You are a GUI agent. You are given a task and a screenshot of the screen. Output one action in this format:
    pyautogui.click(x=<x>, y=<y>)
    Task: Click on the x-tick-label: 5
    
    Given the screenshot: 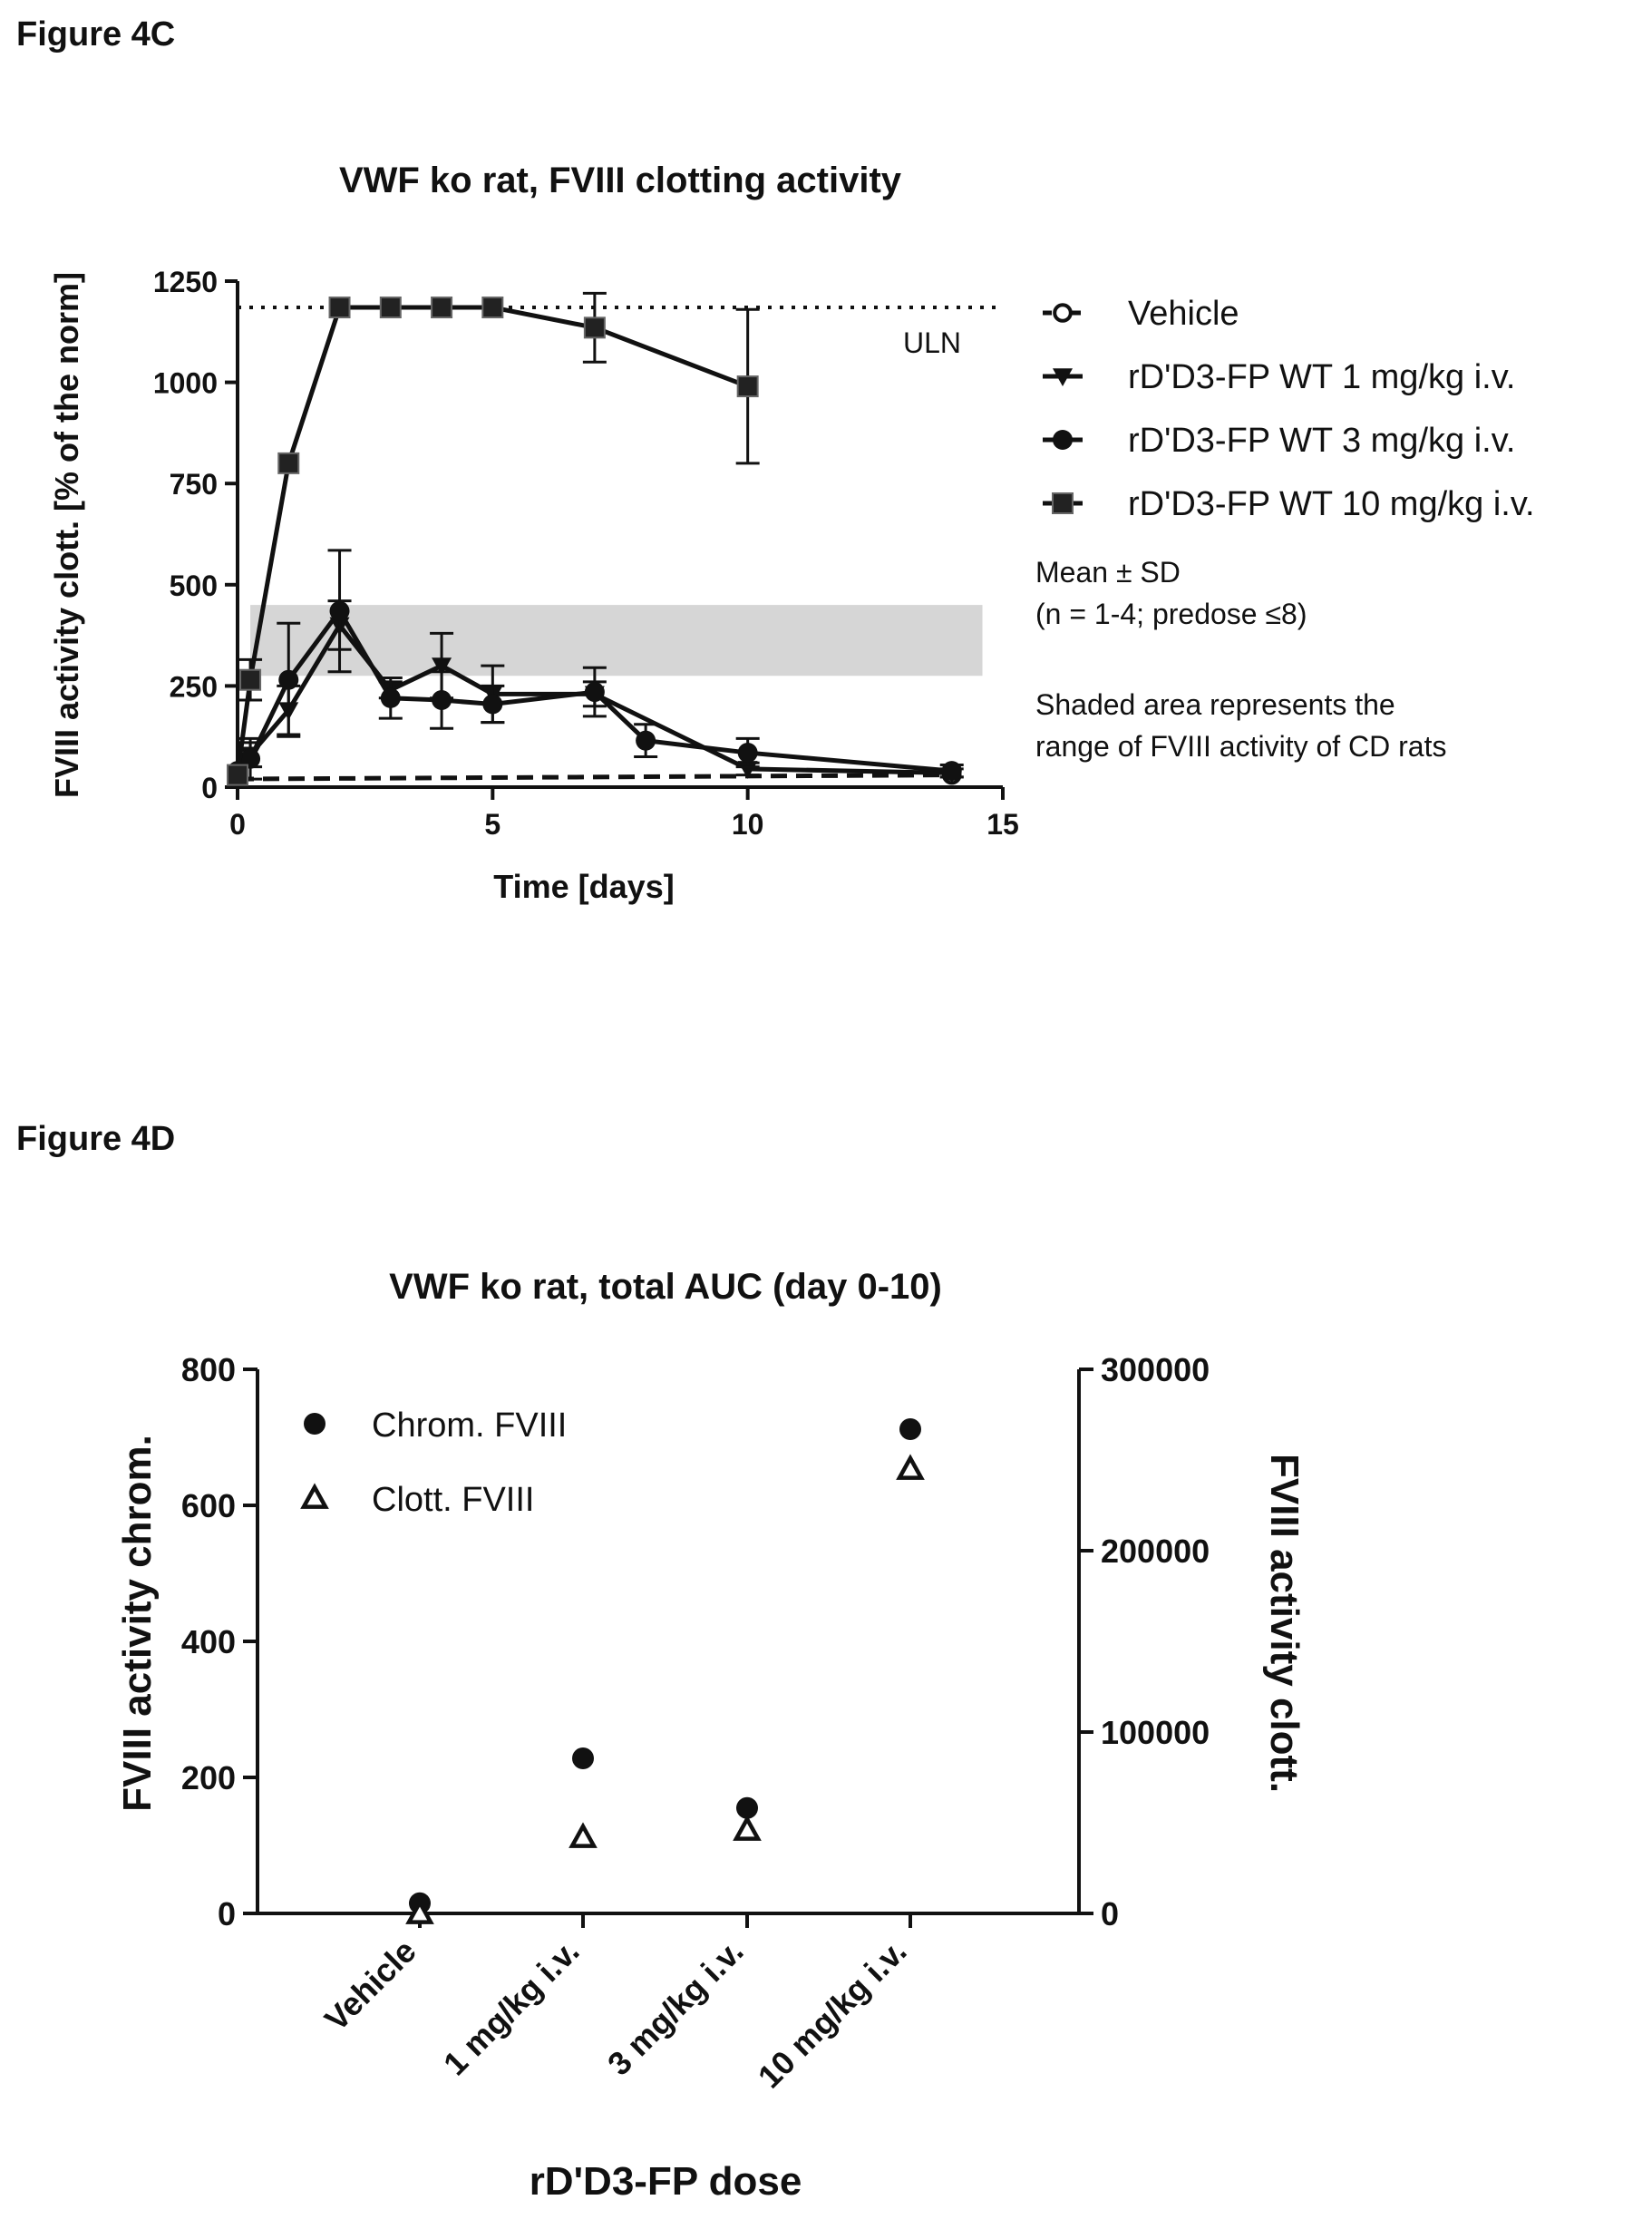 What is the action you would take?
    pyautogui.click(x=492, y=824)
    